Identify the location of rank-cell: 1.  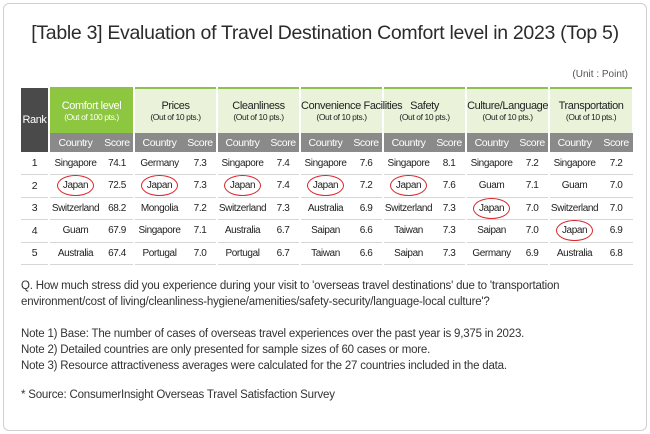
(35, 163).